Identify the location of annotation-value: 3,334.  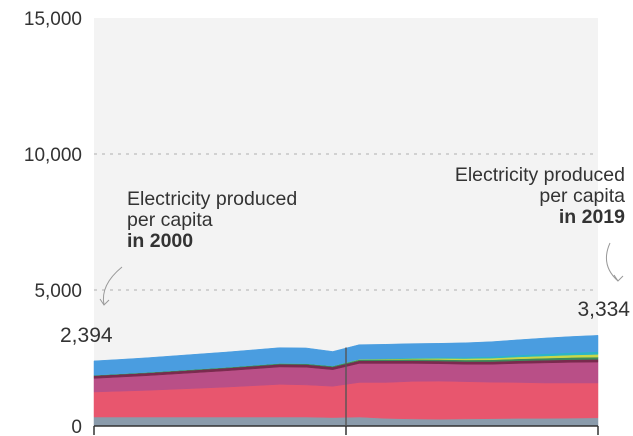
(603, 309).